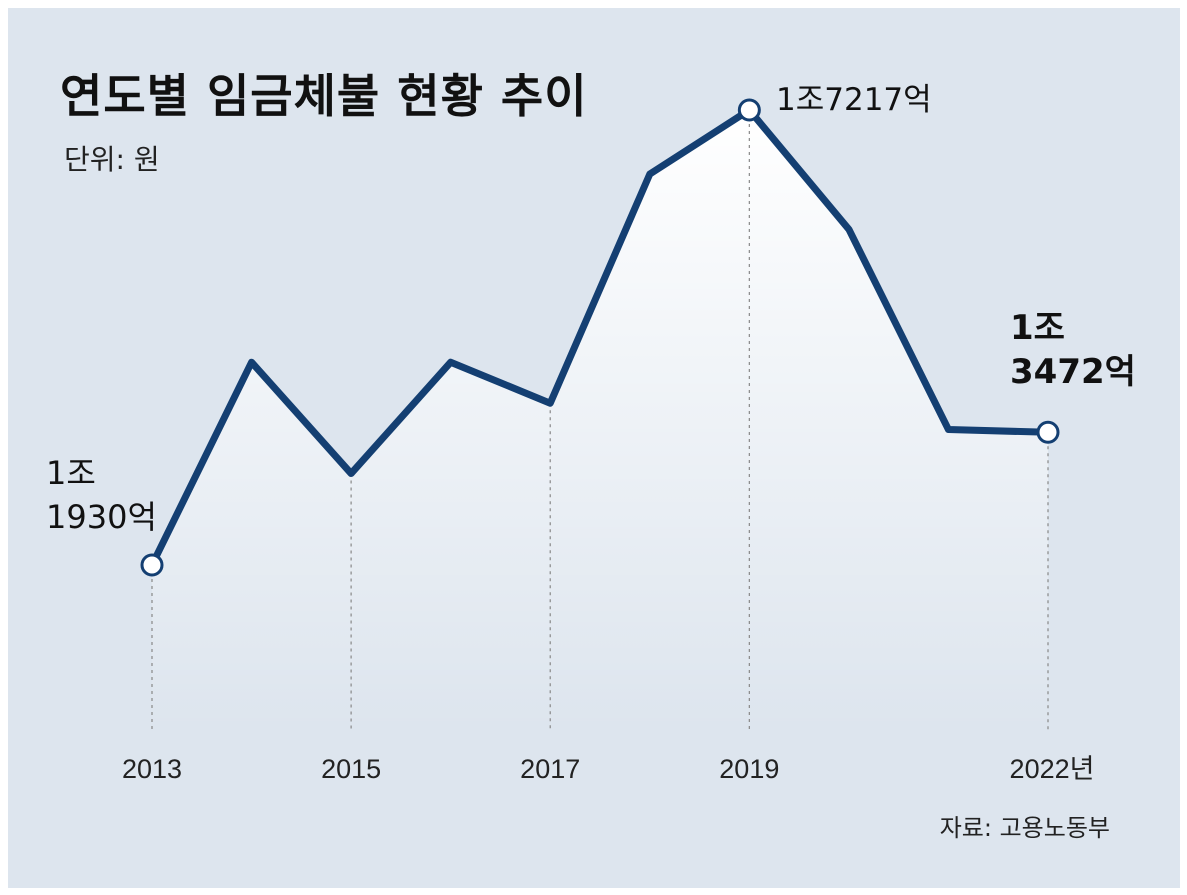 The image size is (1187, 895). What do you see at coordinates (1052, 769) in the screenshot?
I see `x-tick-label-2022: 2022년` at bounding box center [1052, 769].